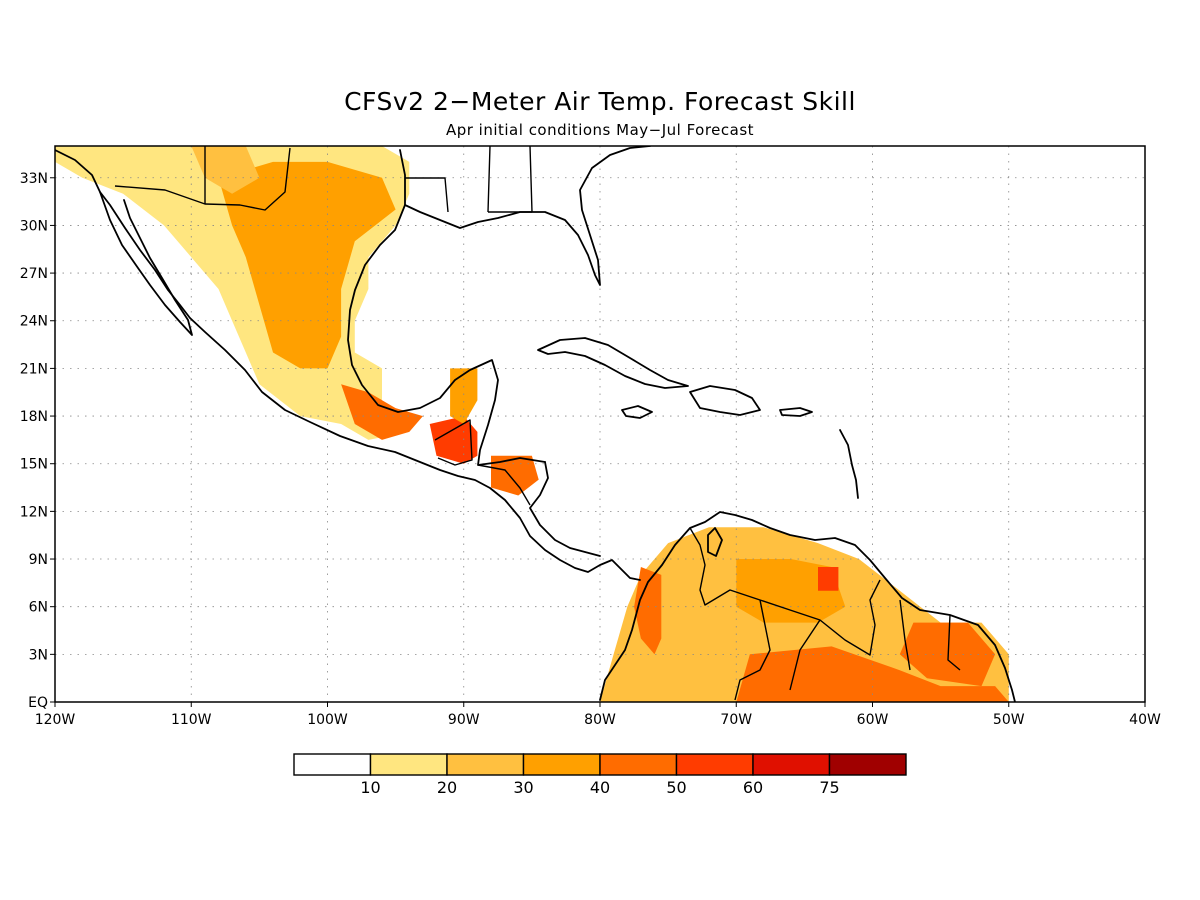 Image resolution: width=1200 pixels, height=900 pixels. What do you see at coordinates (600, 130) in the screenshot?
I see `map-subtitle: Apr initial conditions May−Jul Forecast` at bounding box center [600, 130].